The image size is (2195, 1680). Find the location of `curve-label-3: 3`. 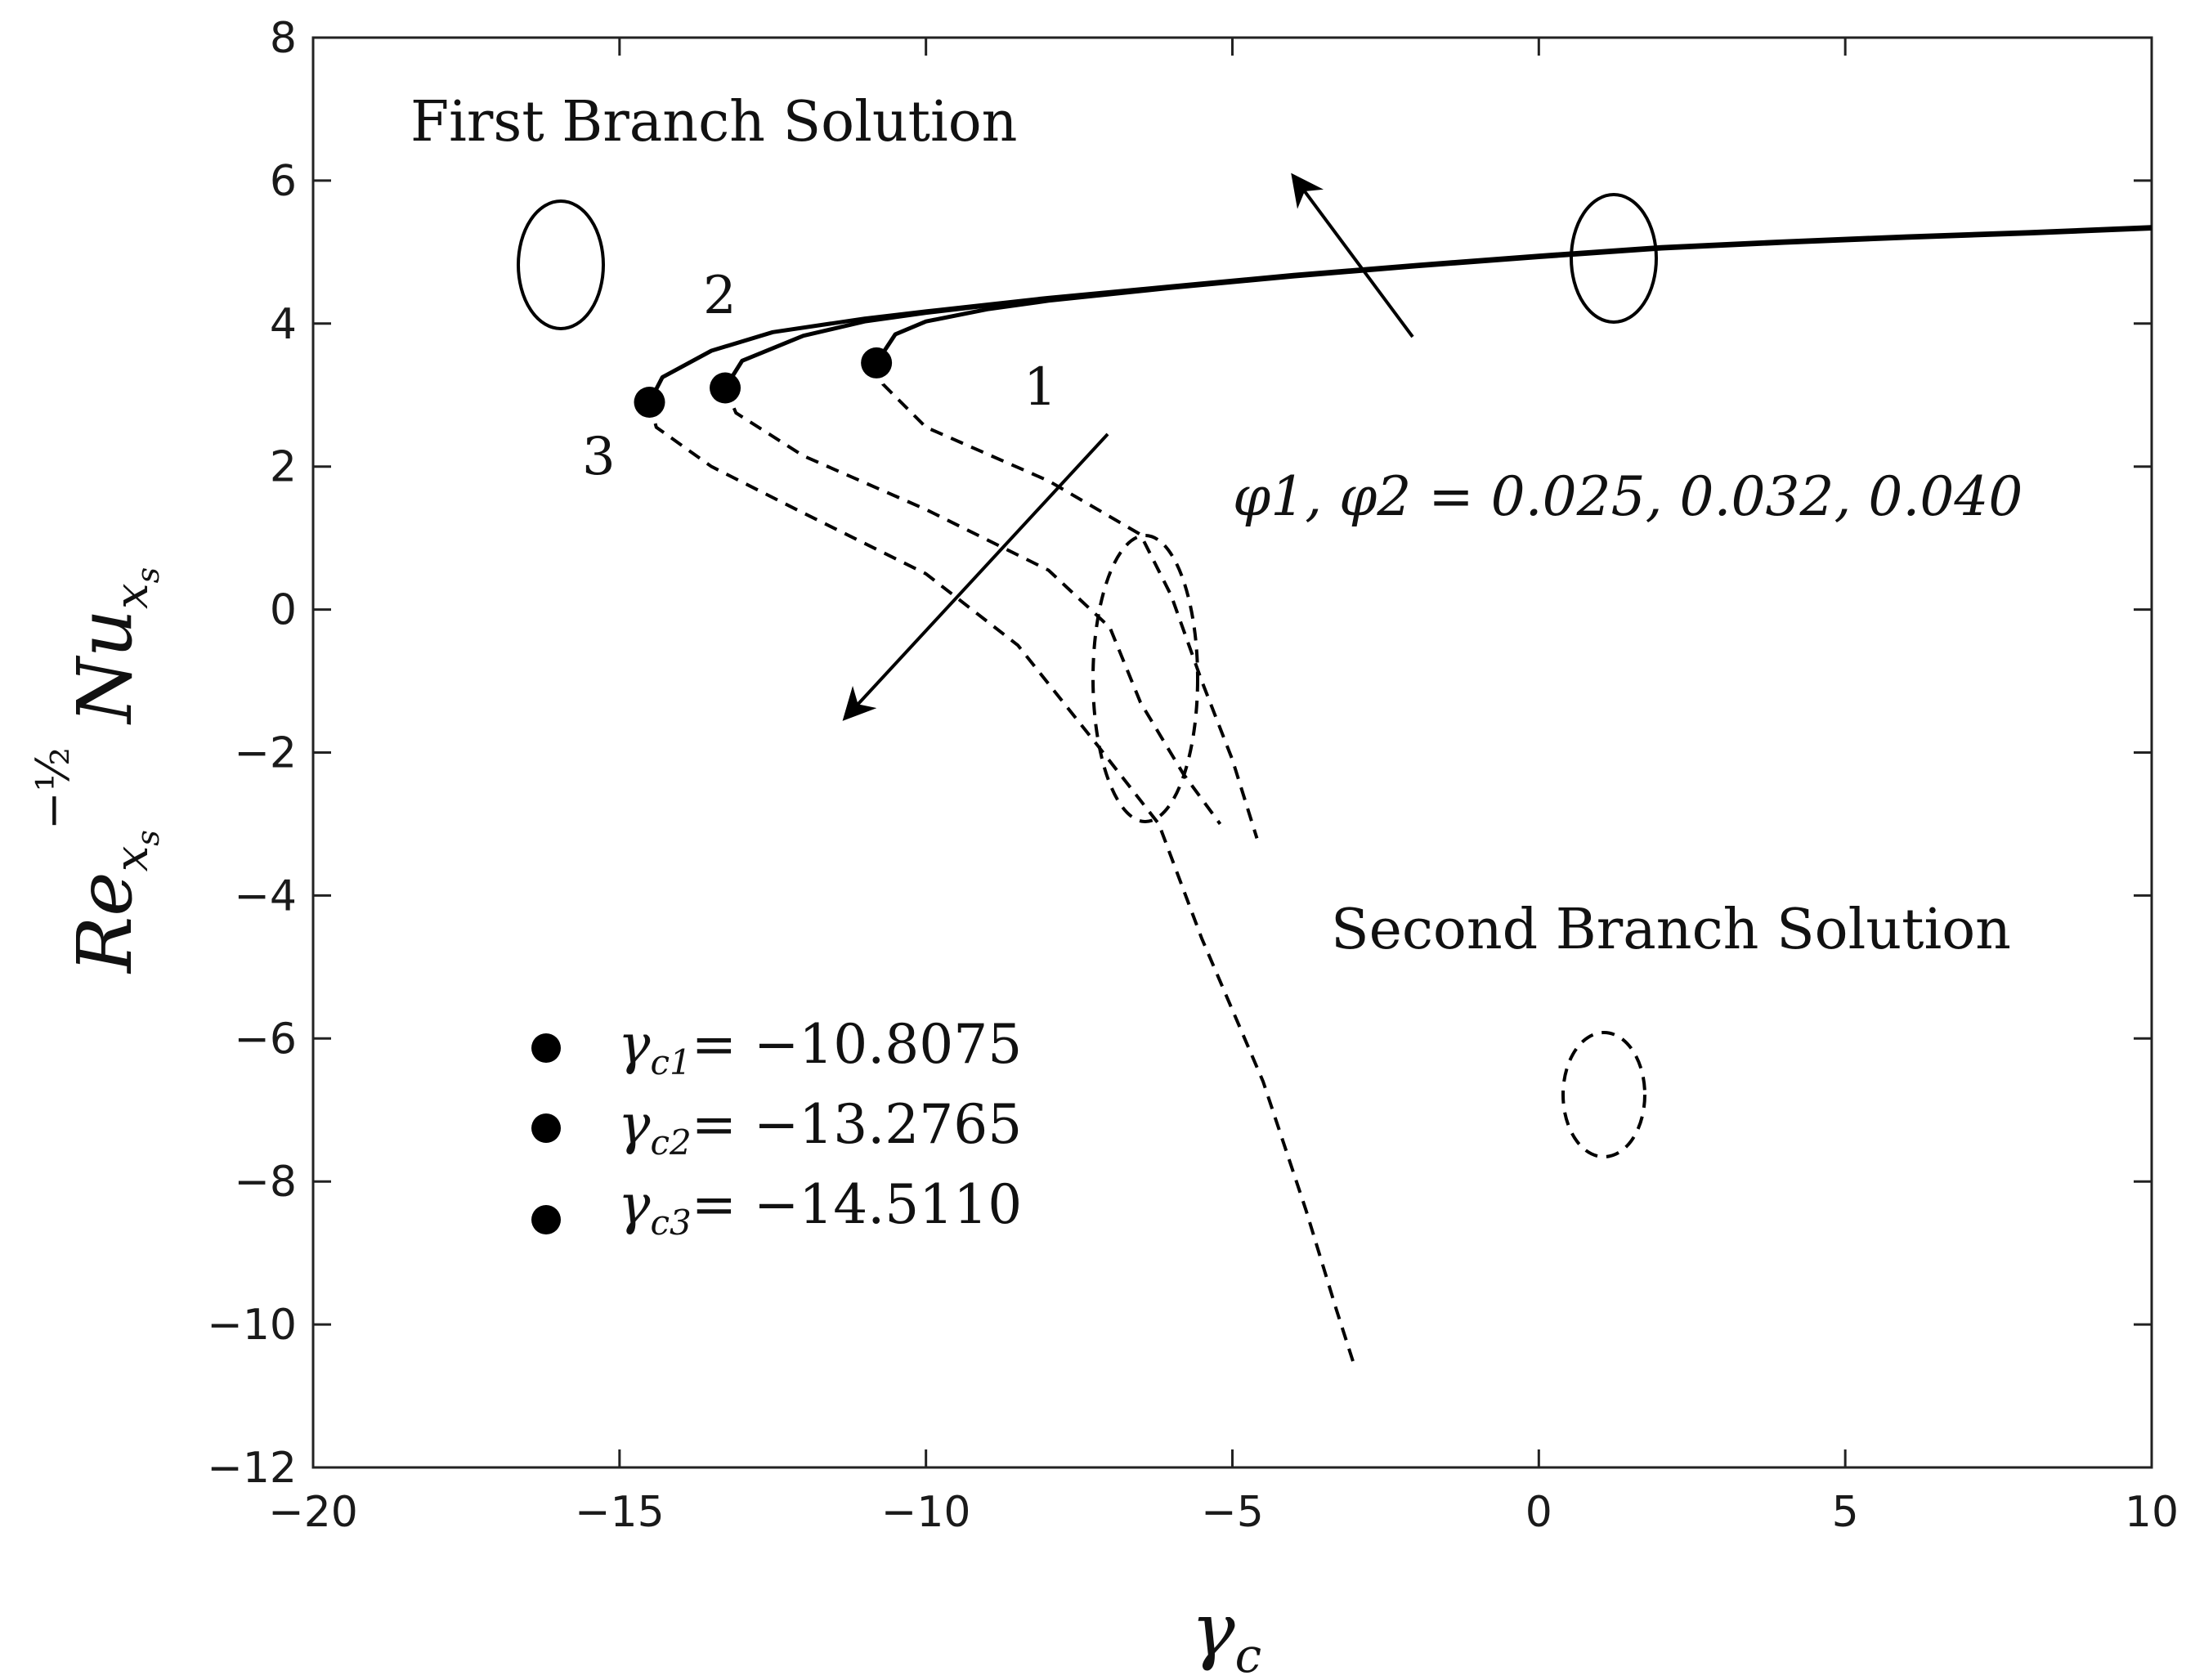

curve-label-3: 3 is located at coordinates (599, 457).